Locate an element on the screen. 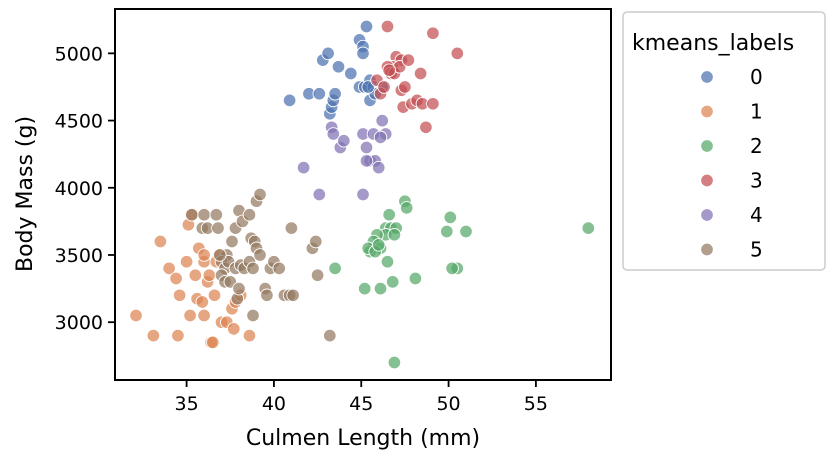 Image resolution: width=835 pixels, height=459 pixels. legend-label: 5 is located at coordinates (756, 250).